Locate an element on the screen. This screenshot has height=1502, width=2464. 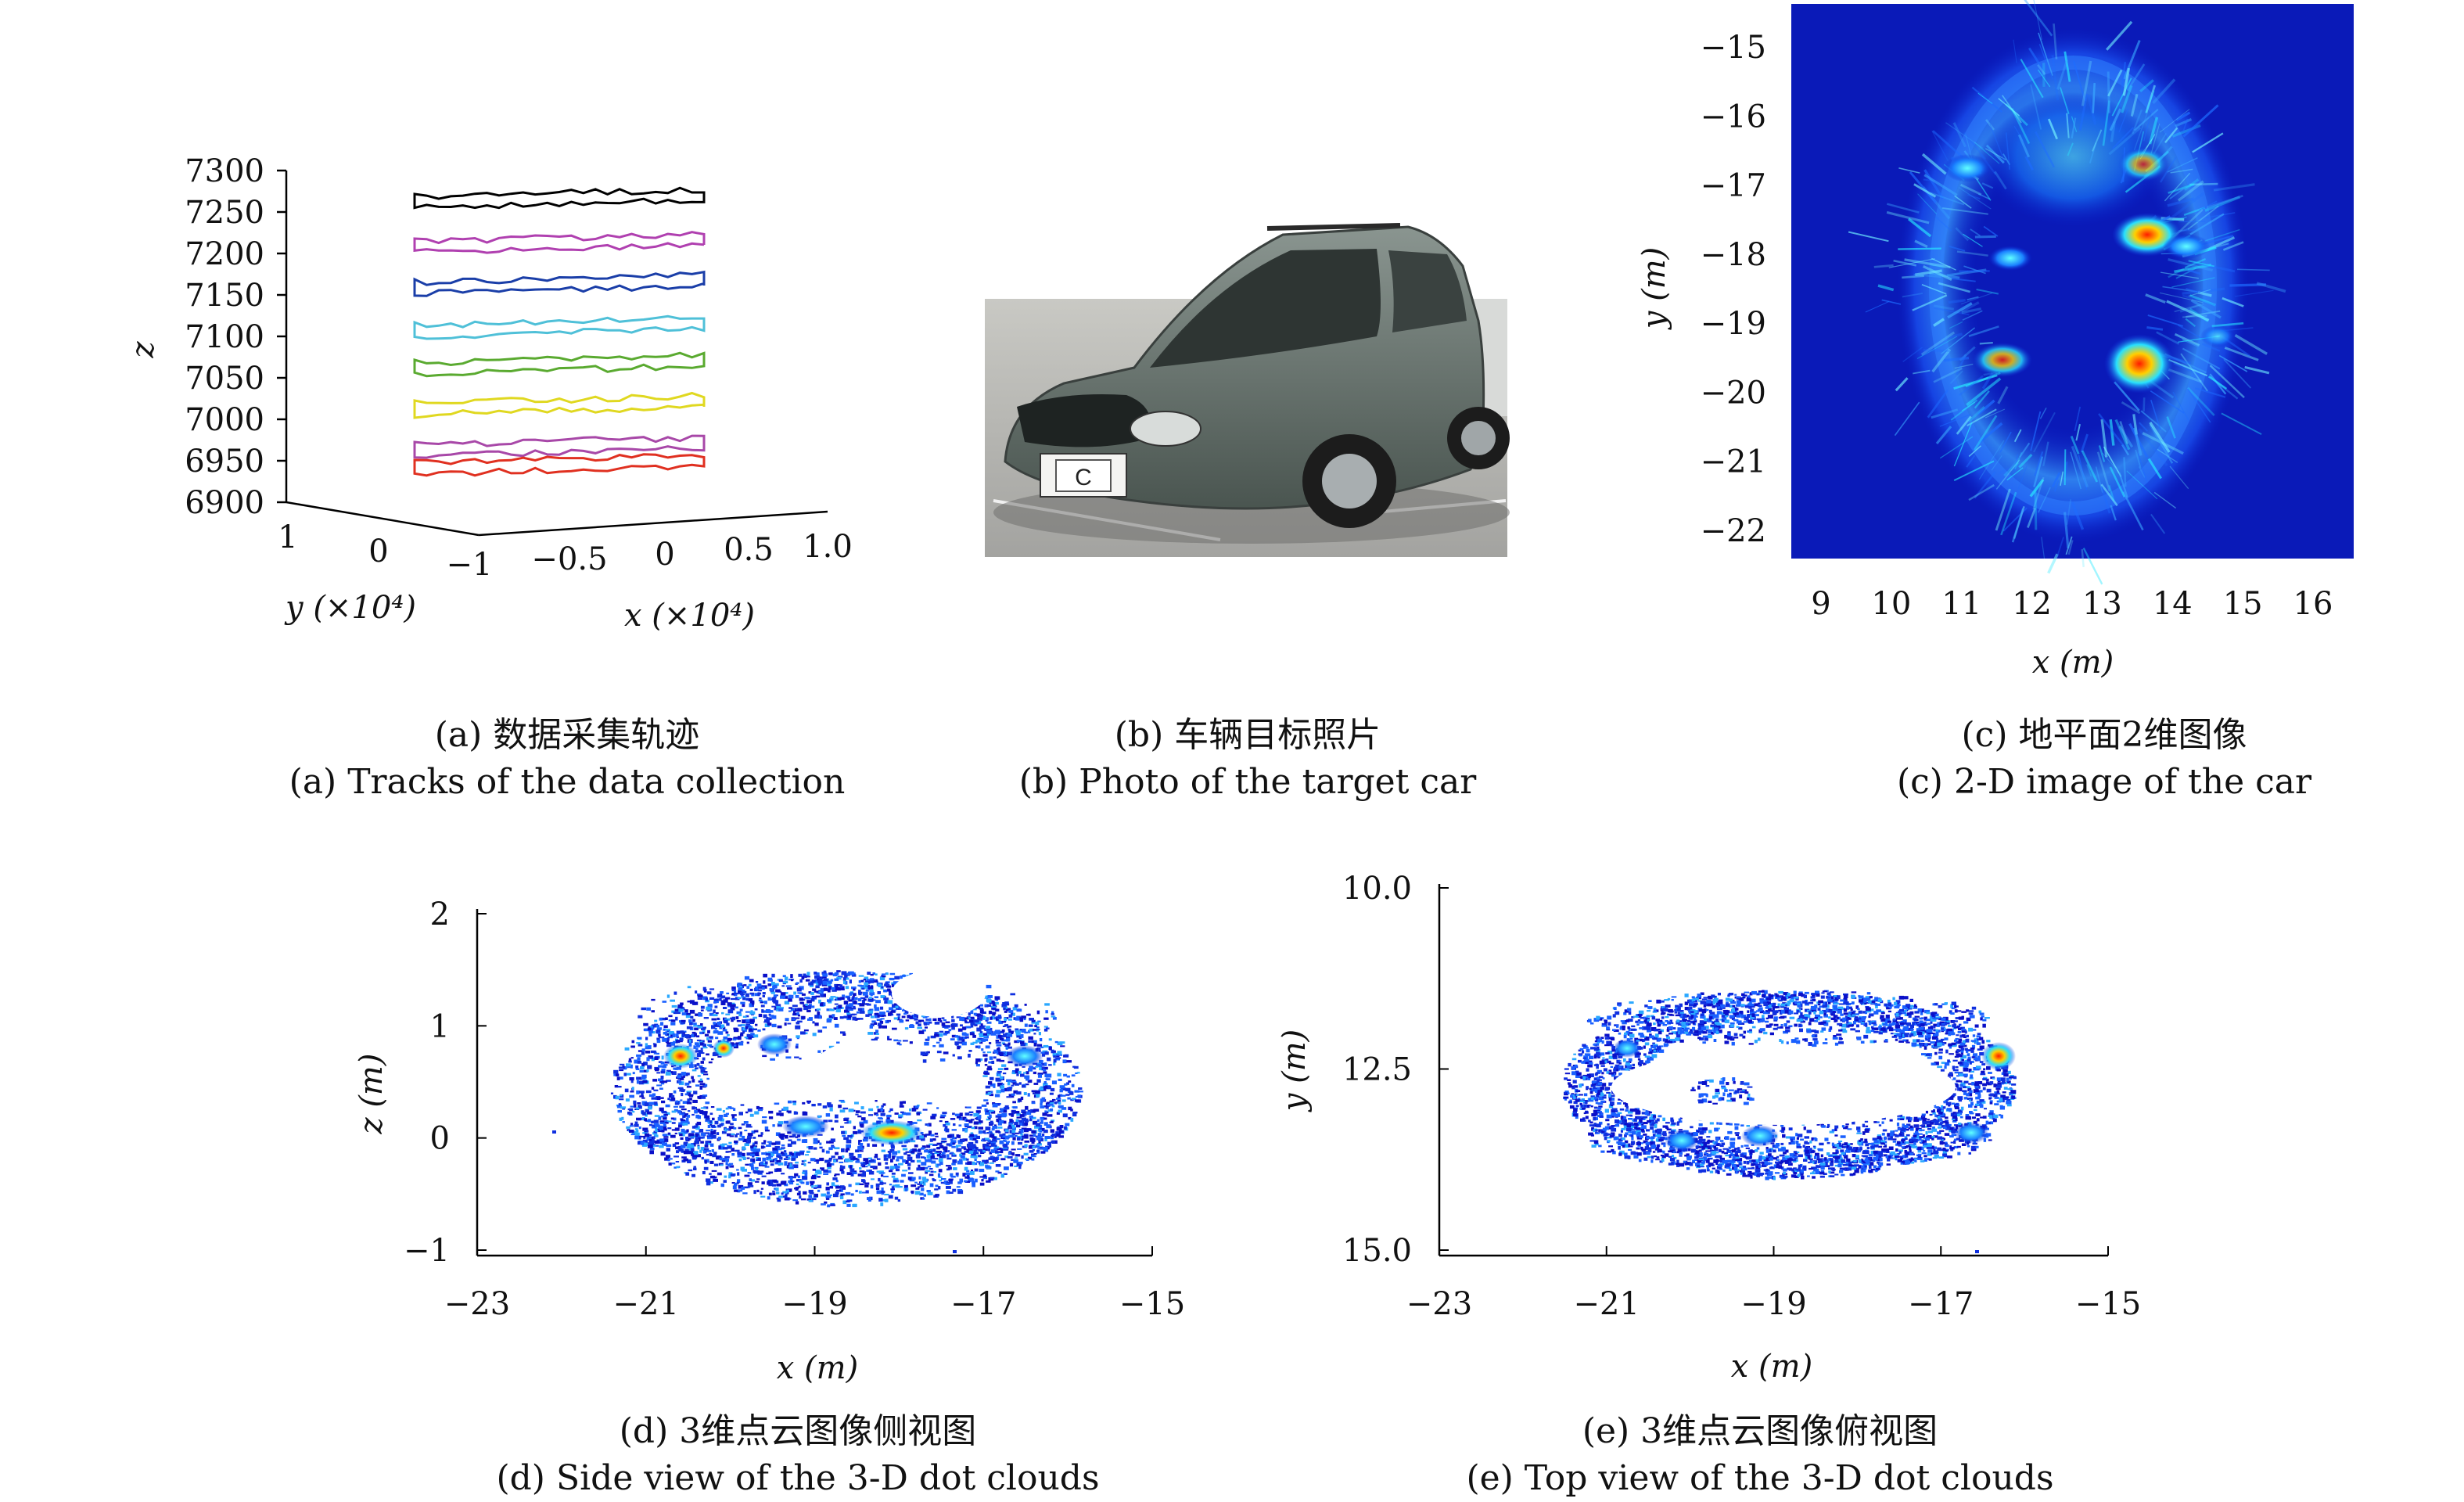
image-streak is located at coordinates (1985, 236).